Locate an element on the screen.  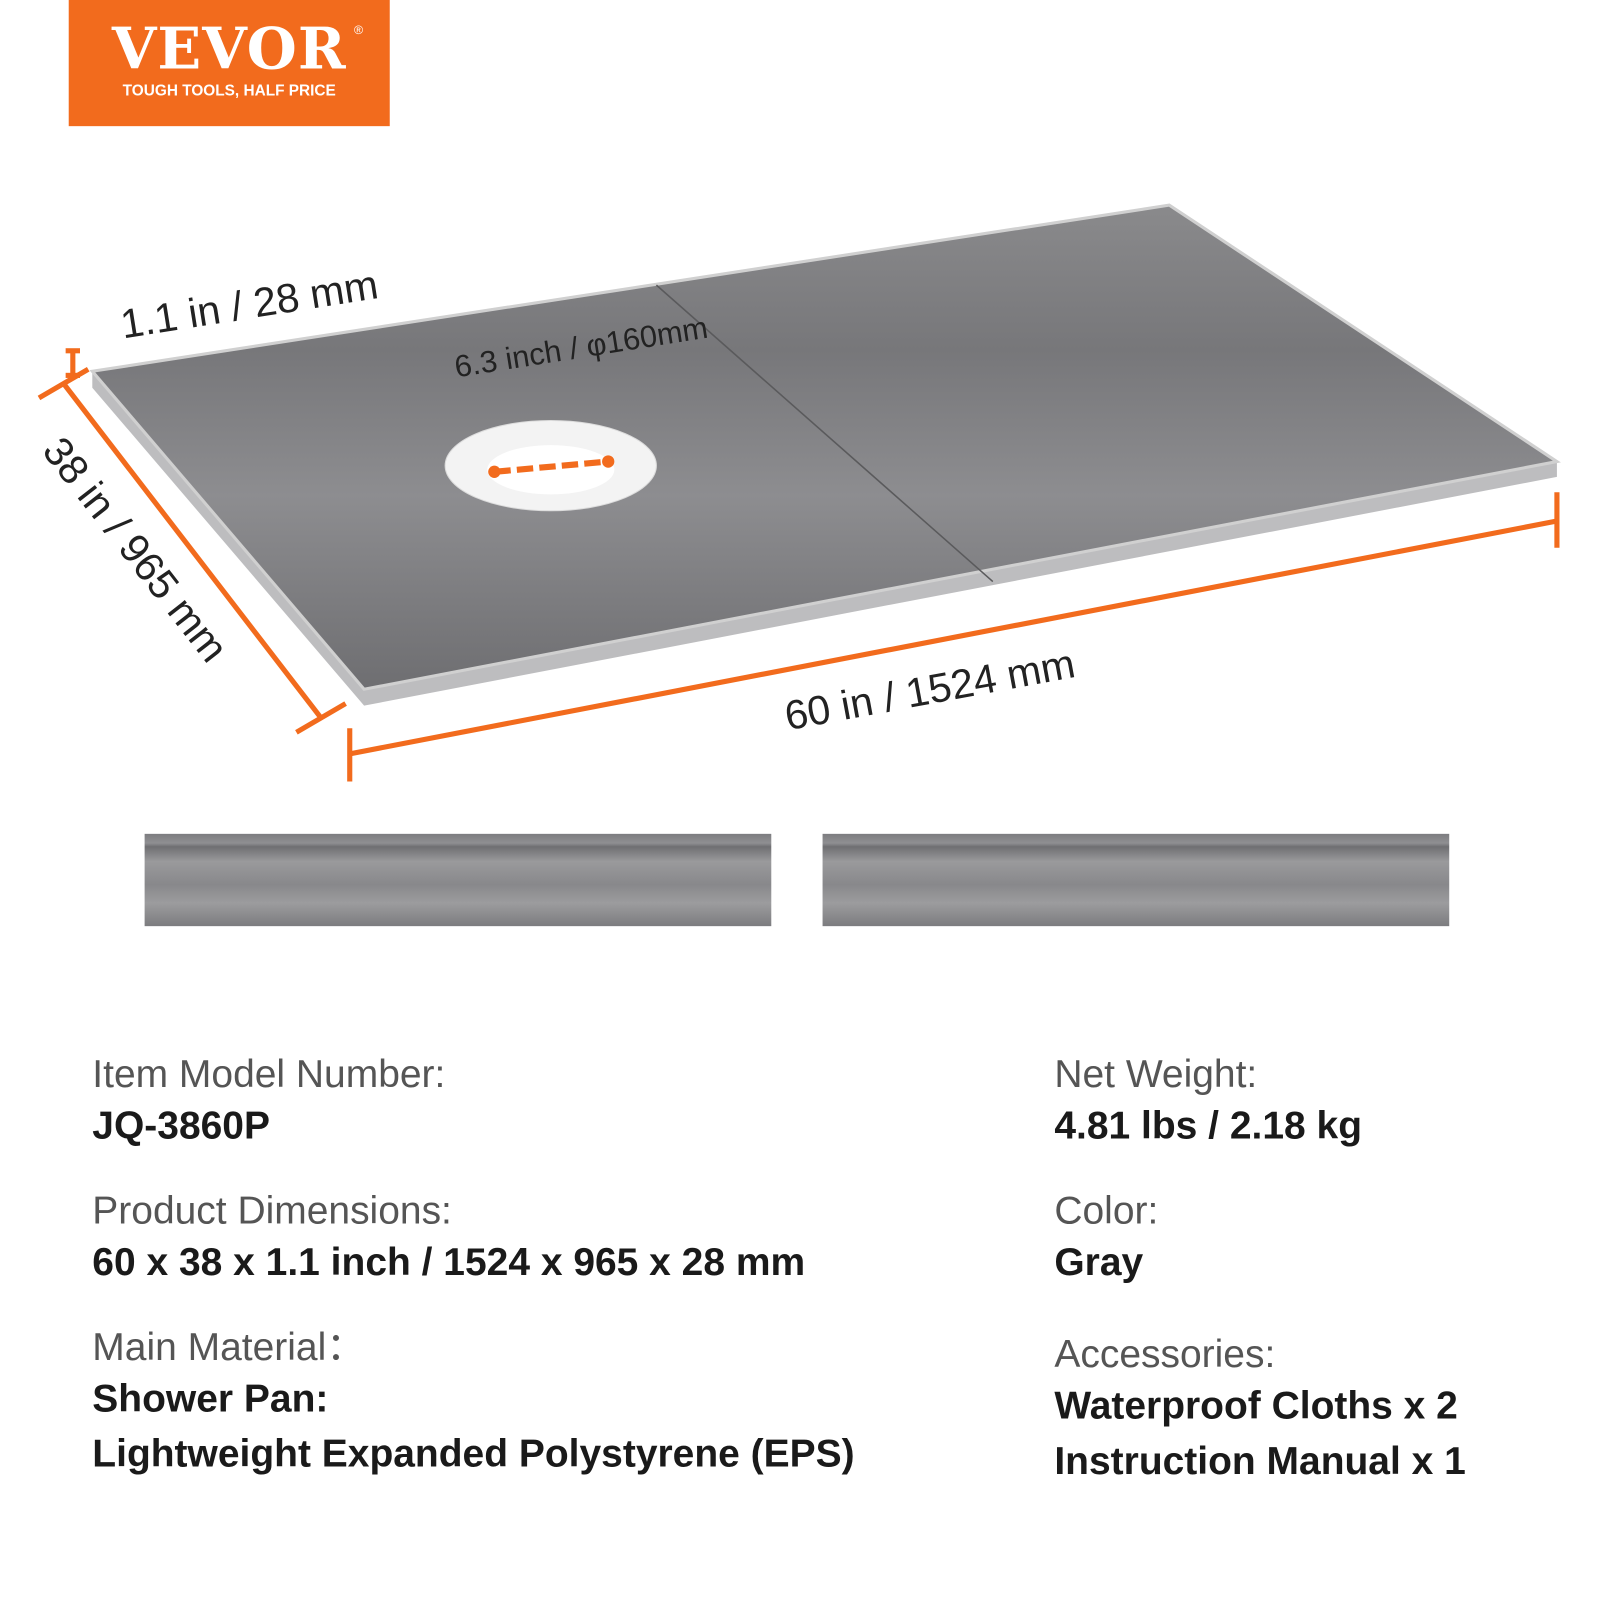
spec-value: Instruction Manual x 1 is located at coordinates (1260, 1461).